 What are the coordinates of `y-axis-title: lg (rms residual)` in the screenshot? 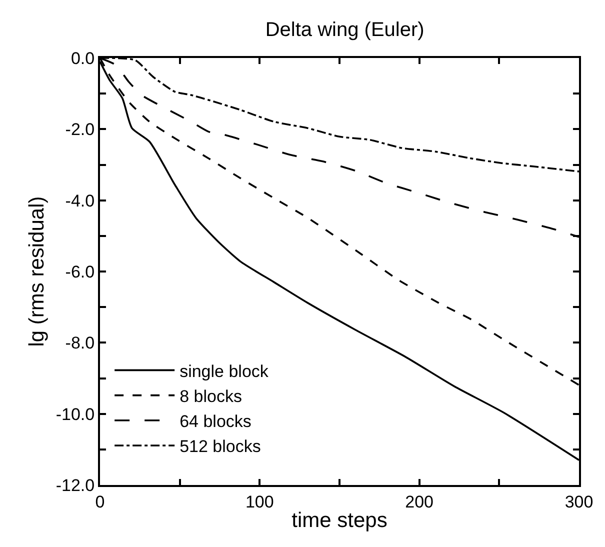 It's located at (37, 271).